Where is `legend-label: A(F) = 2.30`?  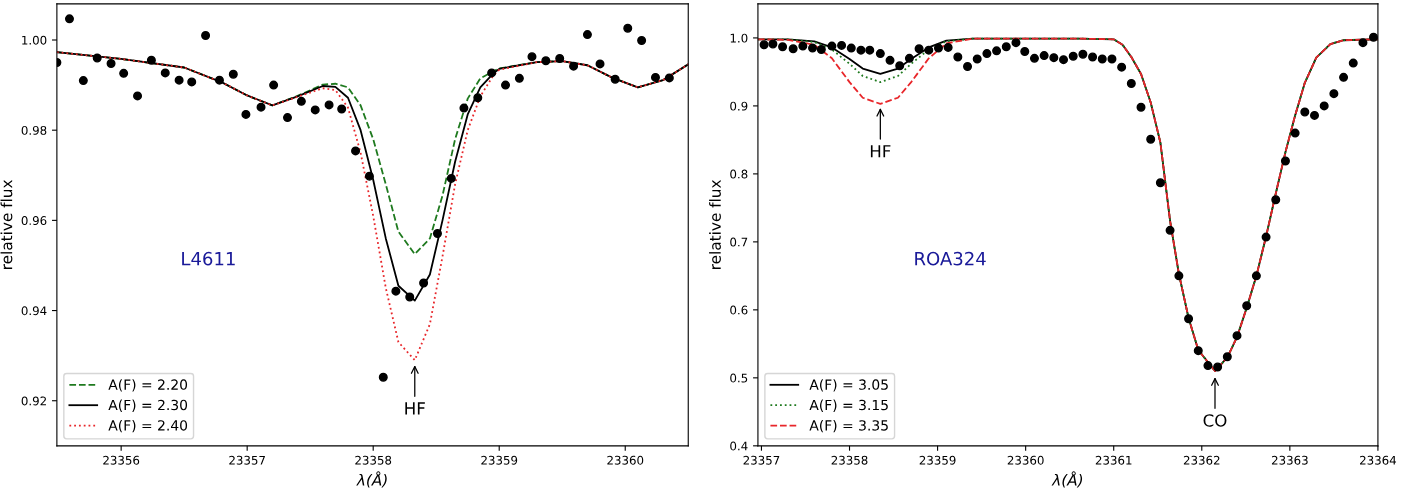
legend-label: A(F) = 2.30 is located at coordinates (148, 405).